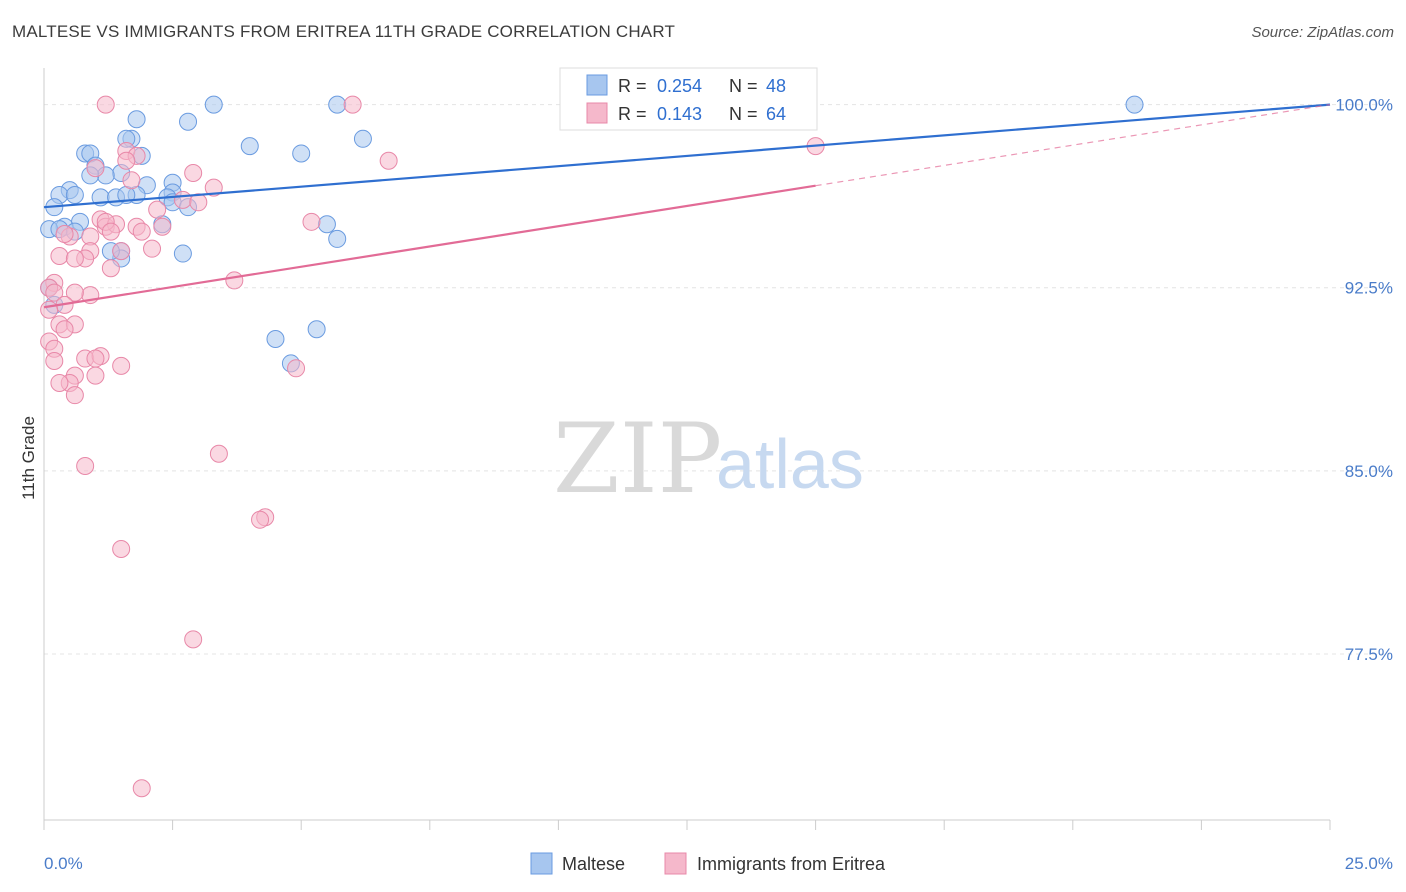  Describe the element at coordinates (687, 156) in the screenshot. I see `maltese-trend-line` at that location.